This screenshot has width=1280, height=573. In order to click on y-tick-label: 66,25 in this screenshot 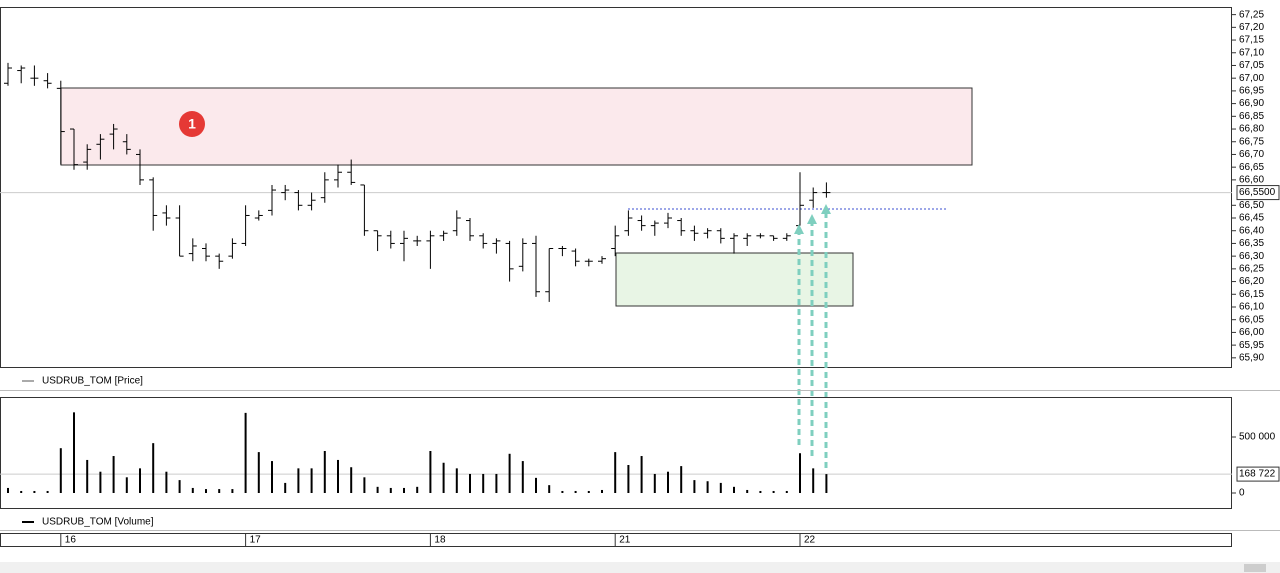, I will do `click(1251, 268)`.